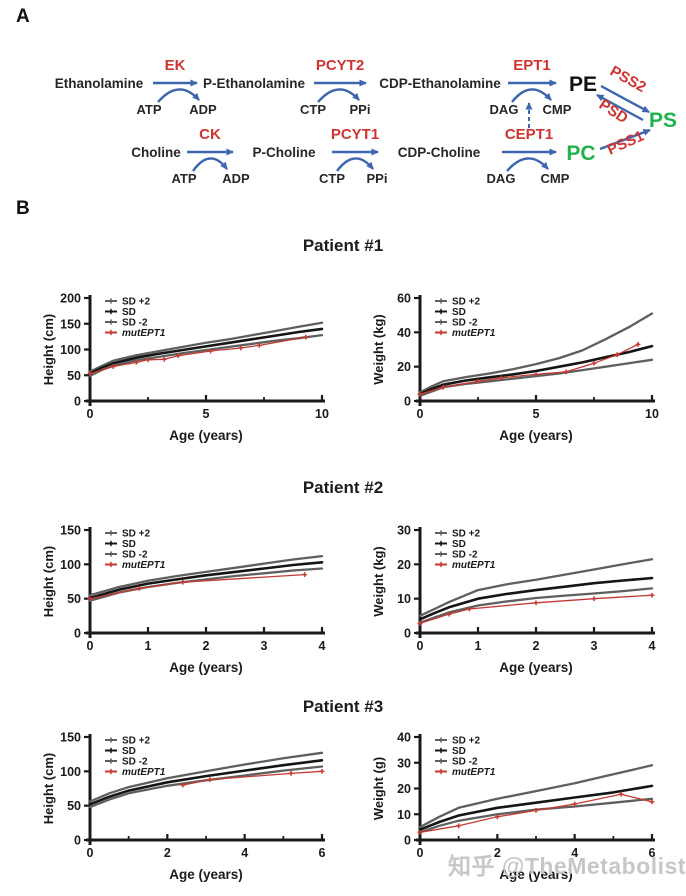  What do you see at coordinates (529, 134) in the screenshot?
I see `enzyme-cept1: CEPT1` at bounding box center [529, 134].